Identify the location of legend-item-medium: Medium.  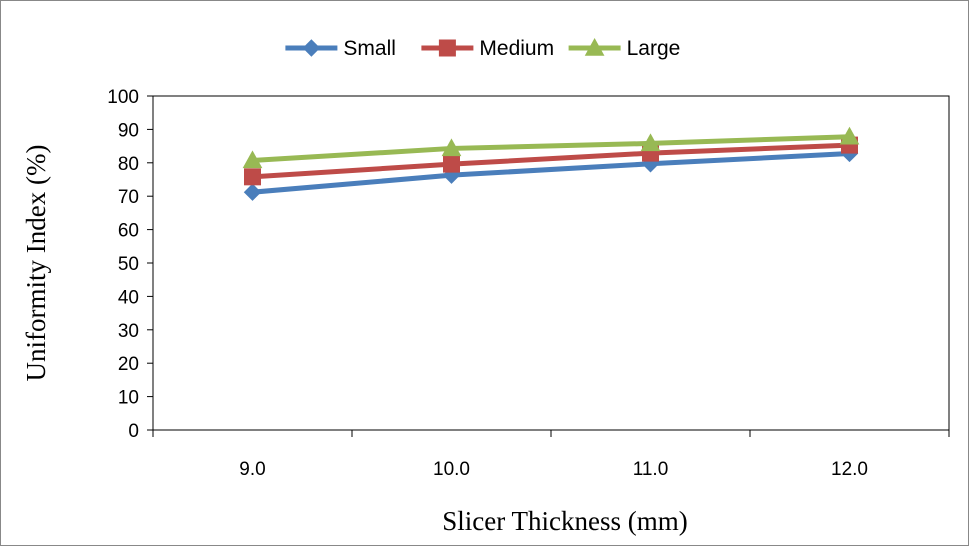
(487, 48).